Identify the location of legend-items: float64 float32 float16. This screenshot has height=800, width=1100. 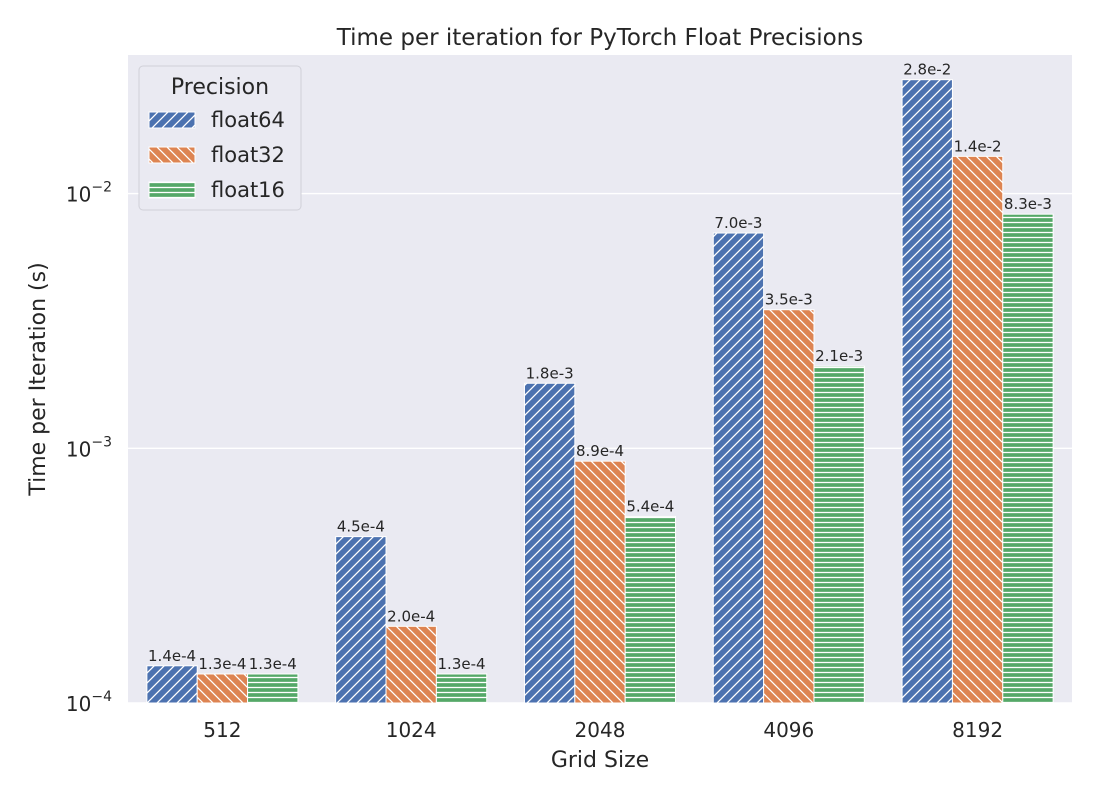
(216, 155).